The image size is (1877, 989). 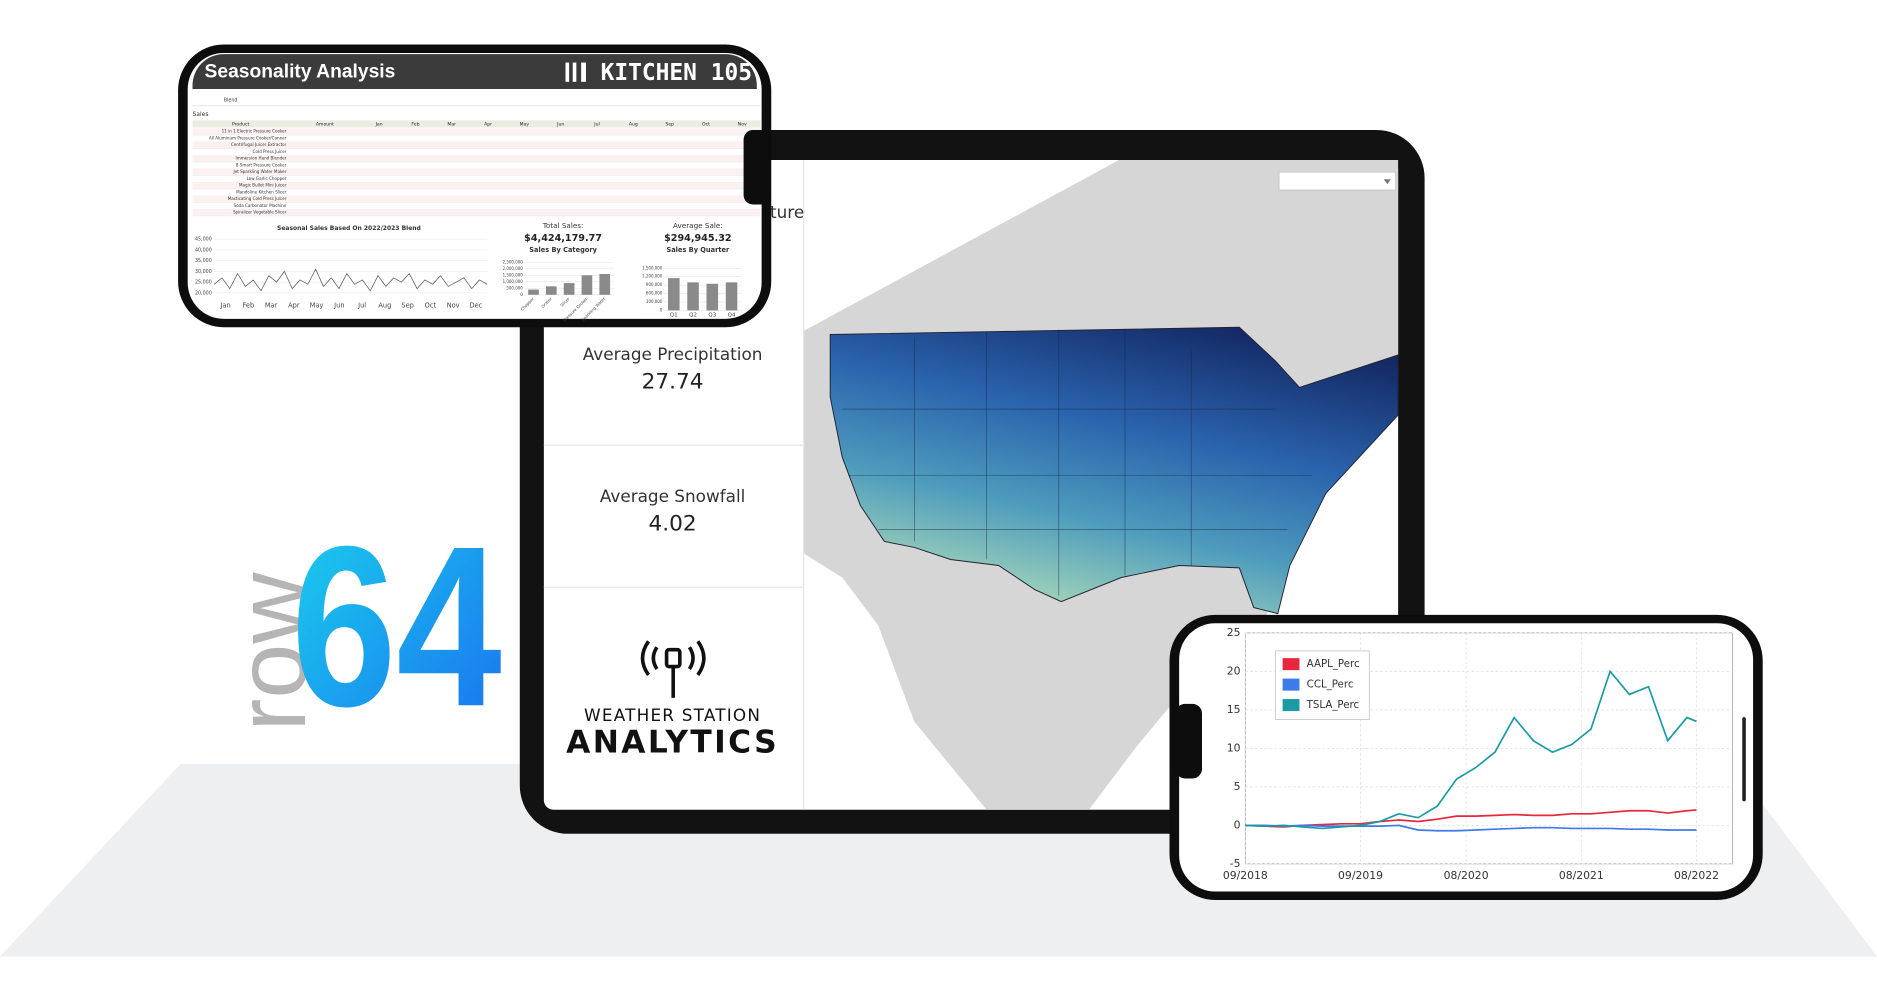 I want to click on y-tick-label: -5, so click(x=1235, y=863).